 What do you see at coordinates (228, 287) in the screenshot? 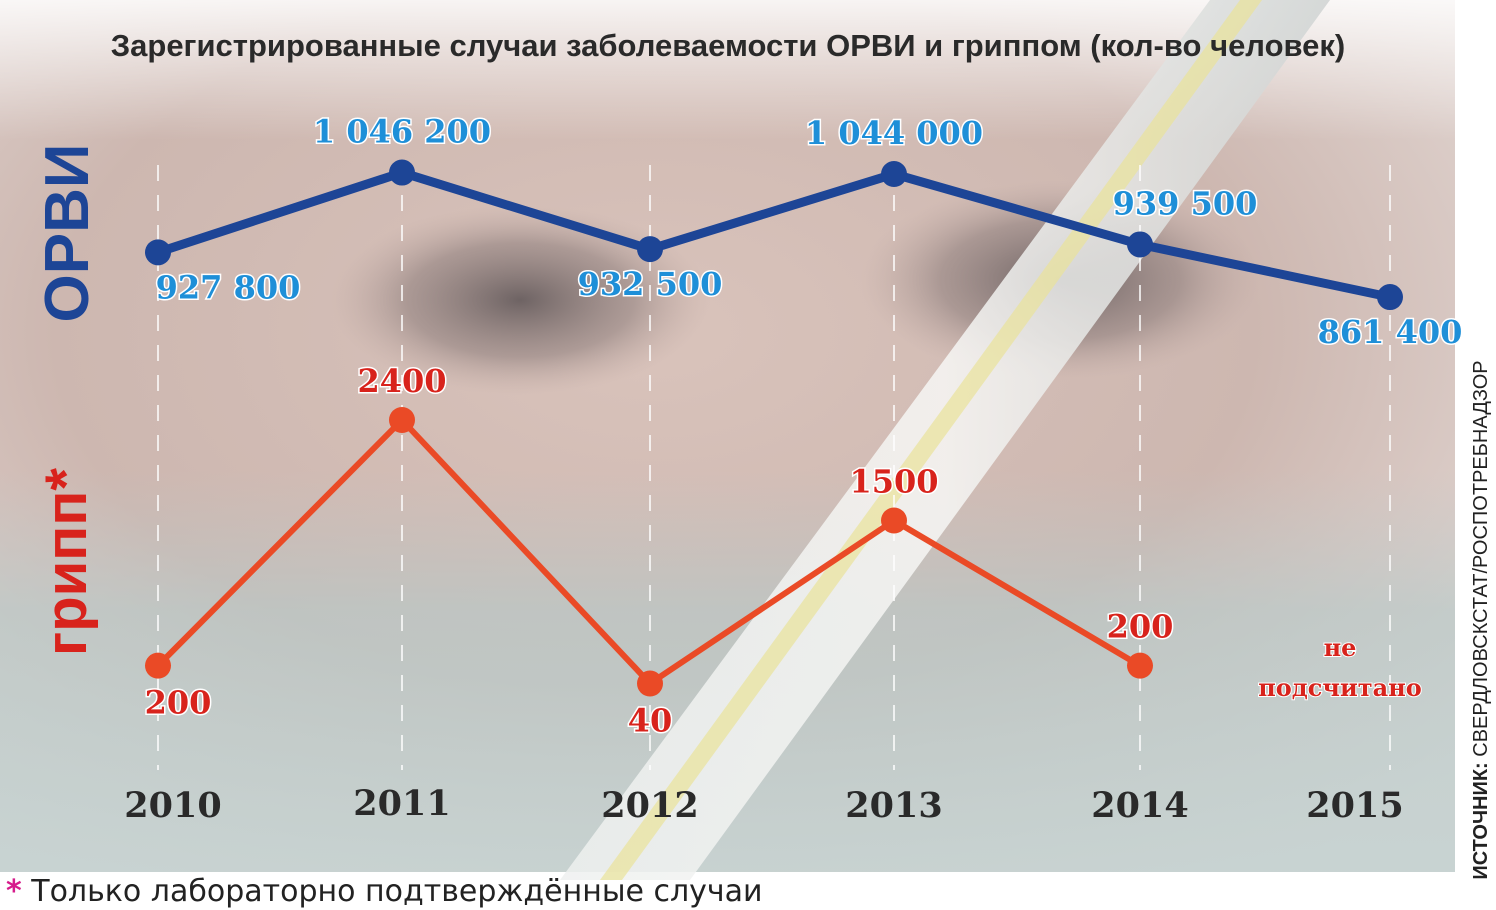
I see `label-orvi-2010: 927 800` at bounding box center [228, 287].